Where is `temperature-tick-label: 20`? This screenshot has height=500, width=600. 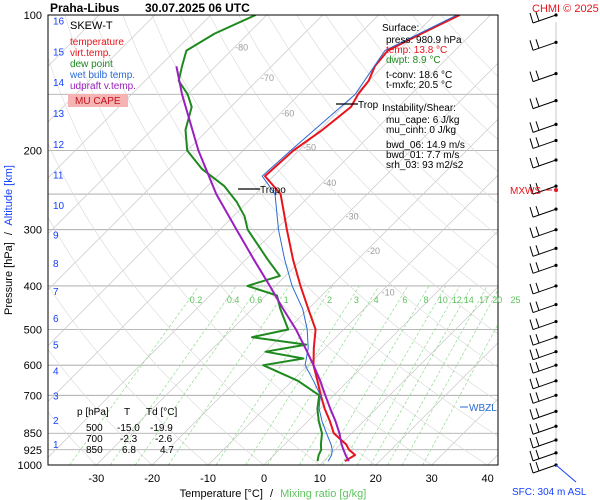
temperature-tick-label: 20 is located at coordinates (376, 479).